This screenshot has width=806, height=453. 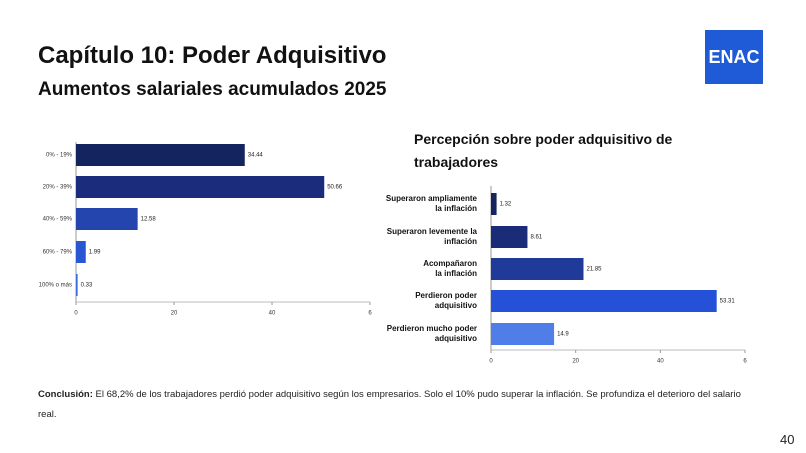 What do you see at coordinates (563, 335) in the screenshot?
I see `value-label: 14.9` at bounding box center [563, 335].